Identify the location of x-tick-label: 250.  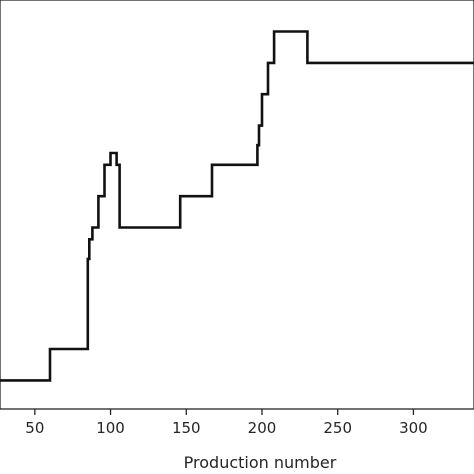
(337, 428).